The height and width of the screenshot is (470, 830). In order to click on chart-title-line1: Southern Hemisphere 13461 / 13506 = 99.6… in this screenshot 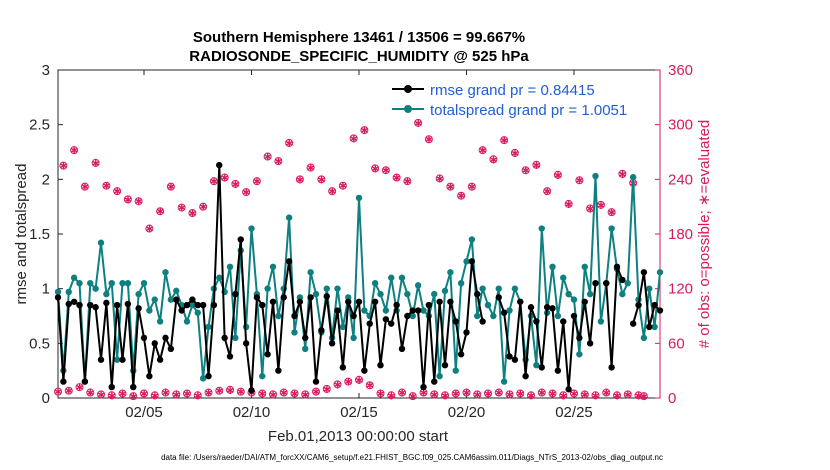, I will do `click(359, 37)`.